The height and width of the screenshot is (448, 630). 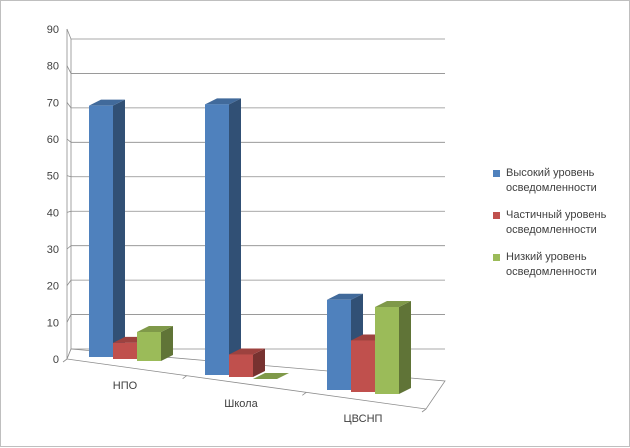 I want to click on y-tick-label: 50, so click(x=53, y=177).